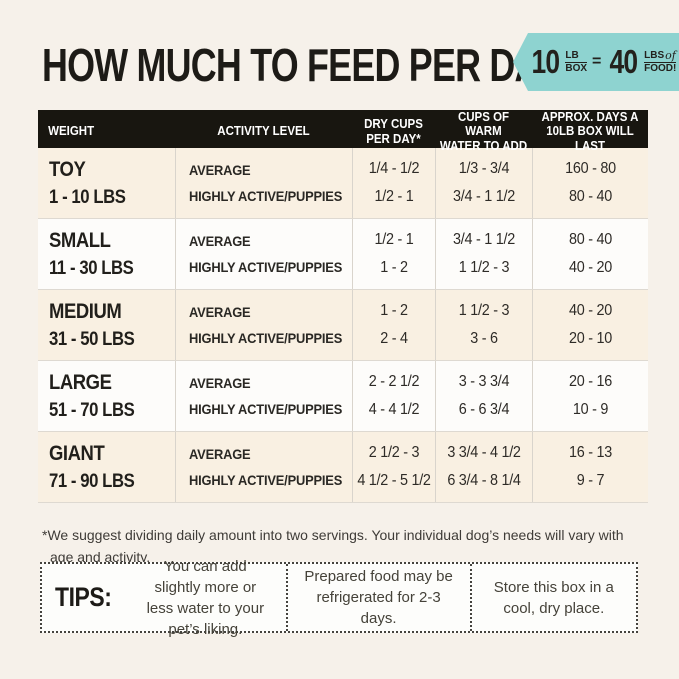 This screenshot has height=679, width=679. I want to click on days-average: 16 - 13, so click(590, 452).